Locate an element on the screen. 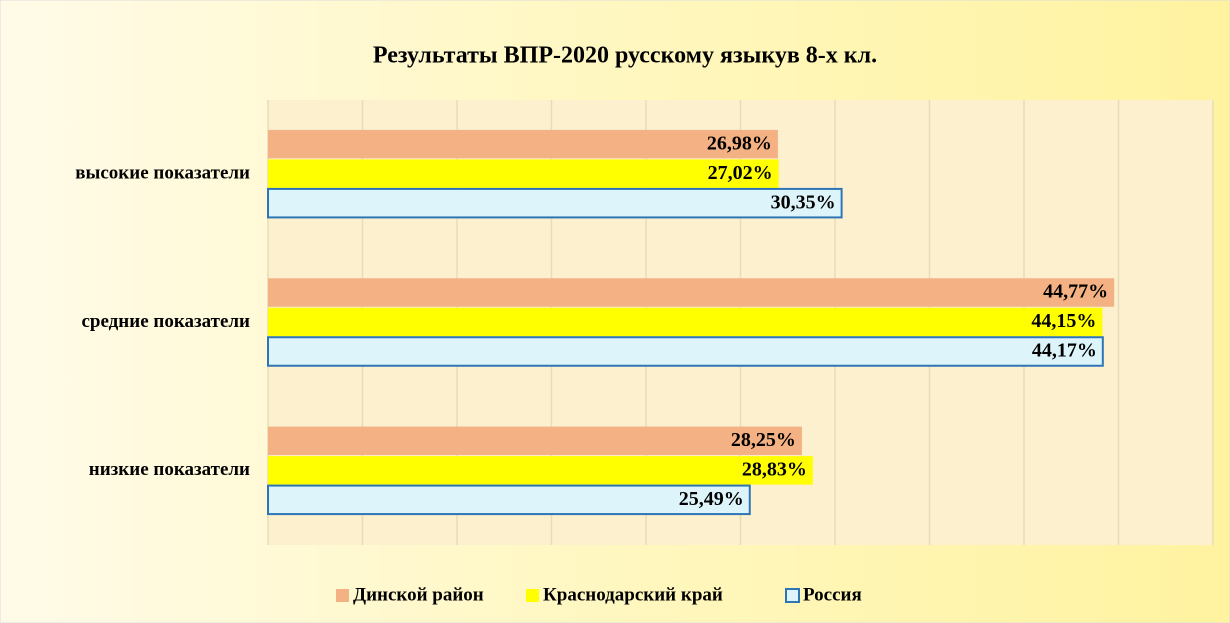 This screenshot has width=1230, height=623. data-label: 28,25% is located at coordinates (763, 440).